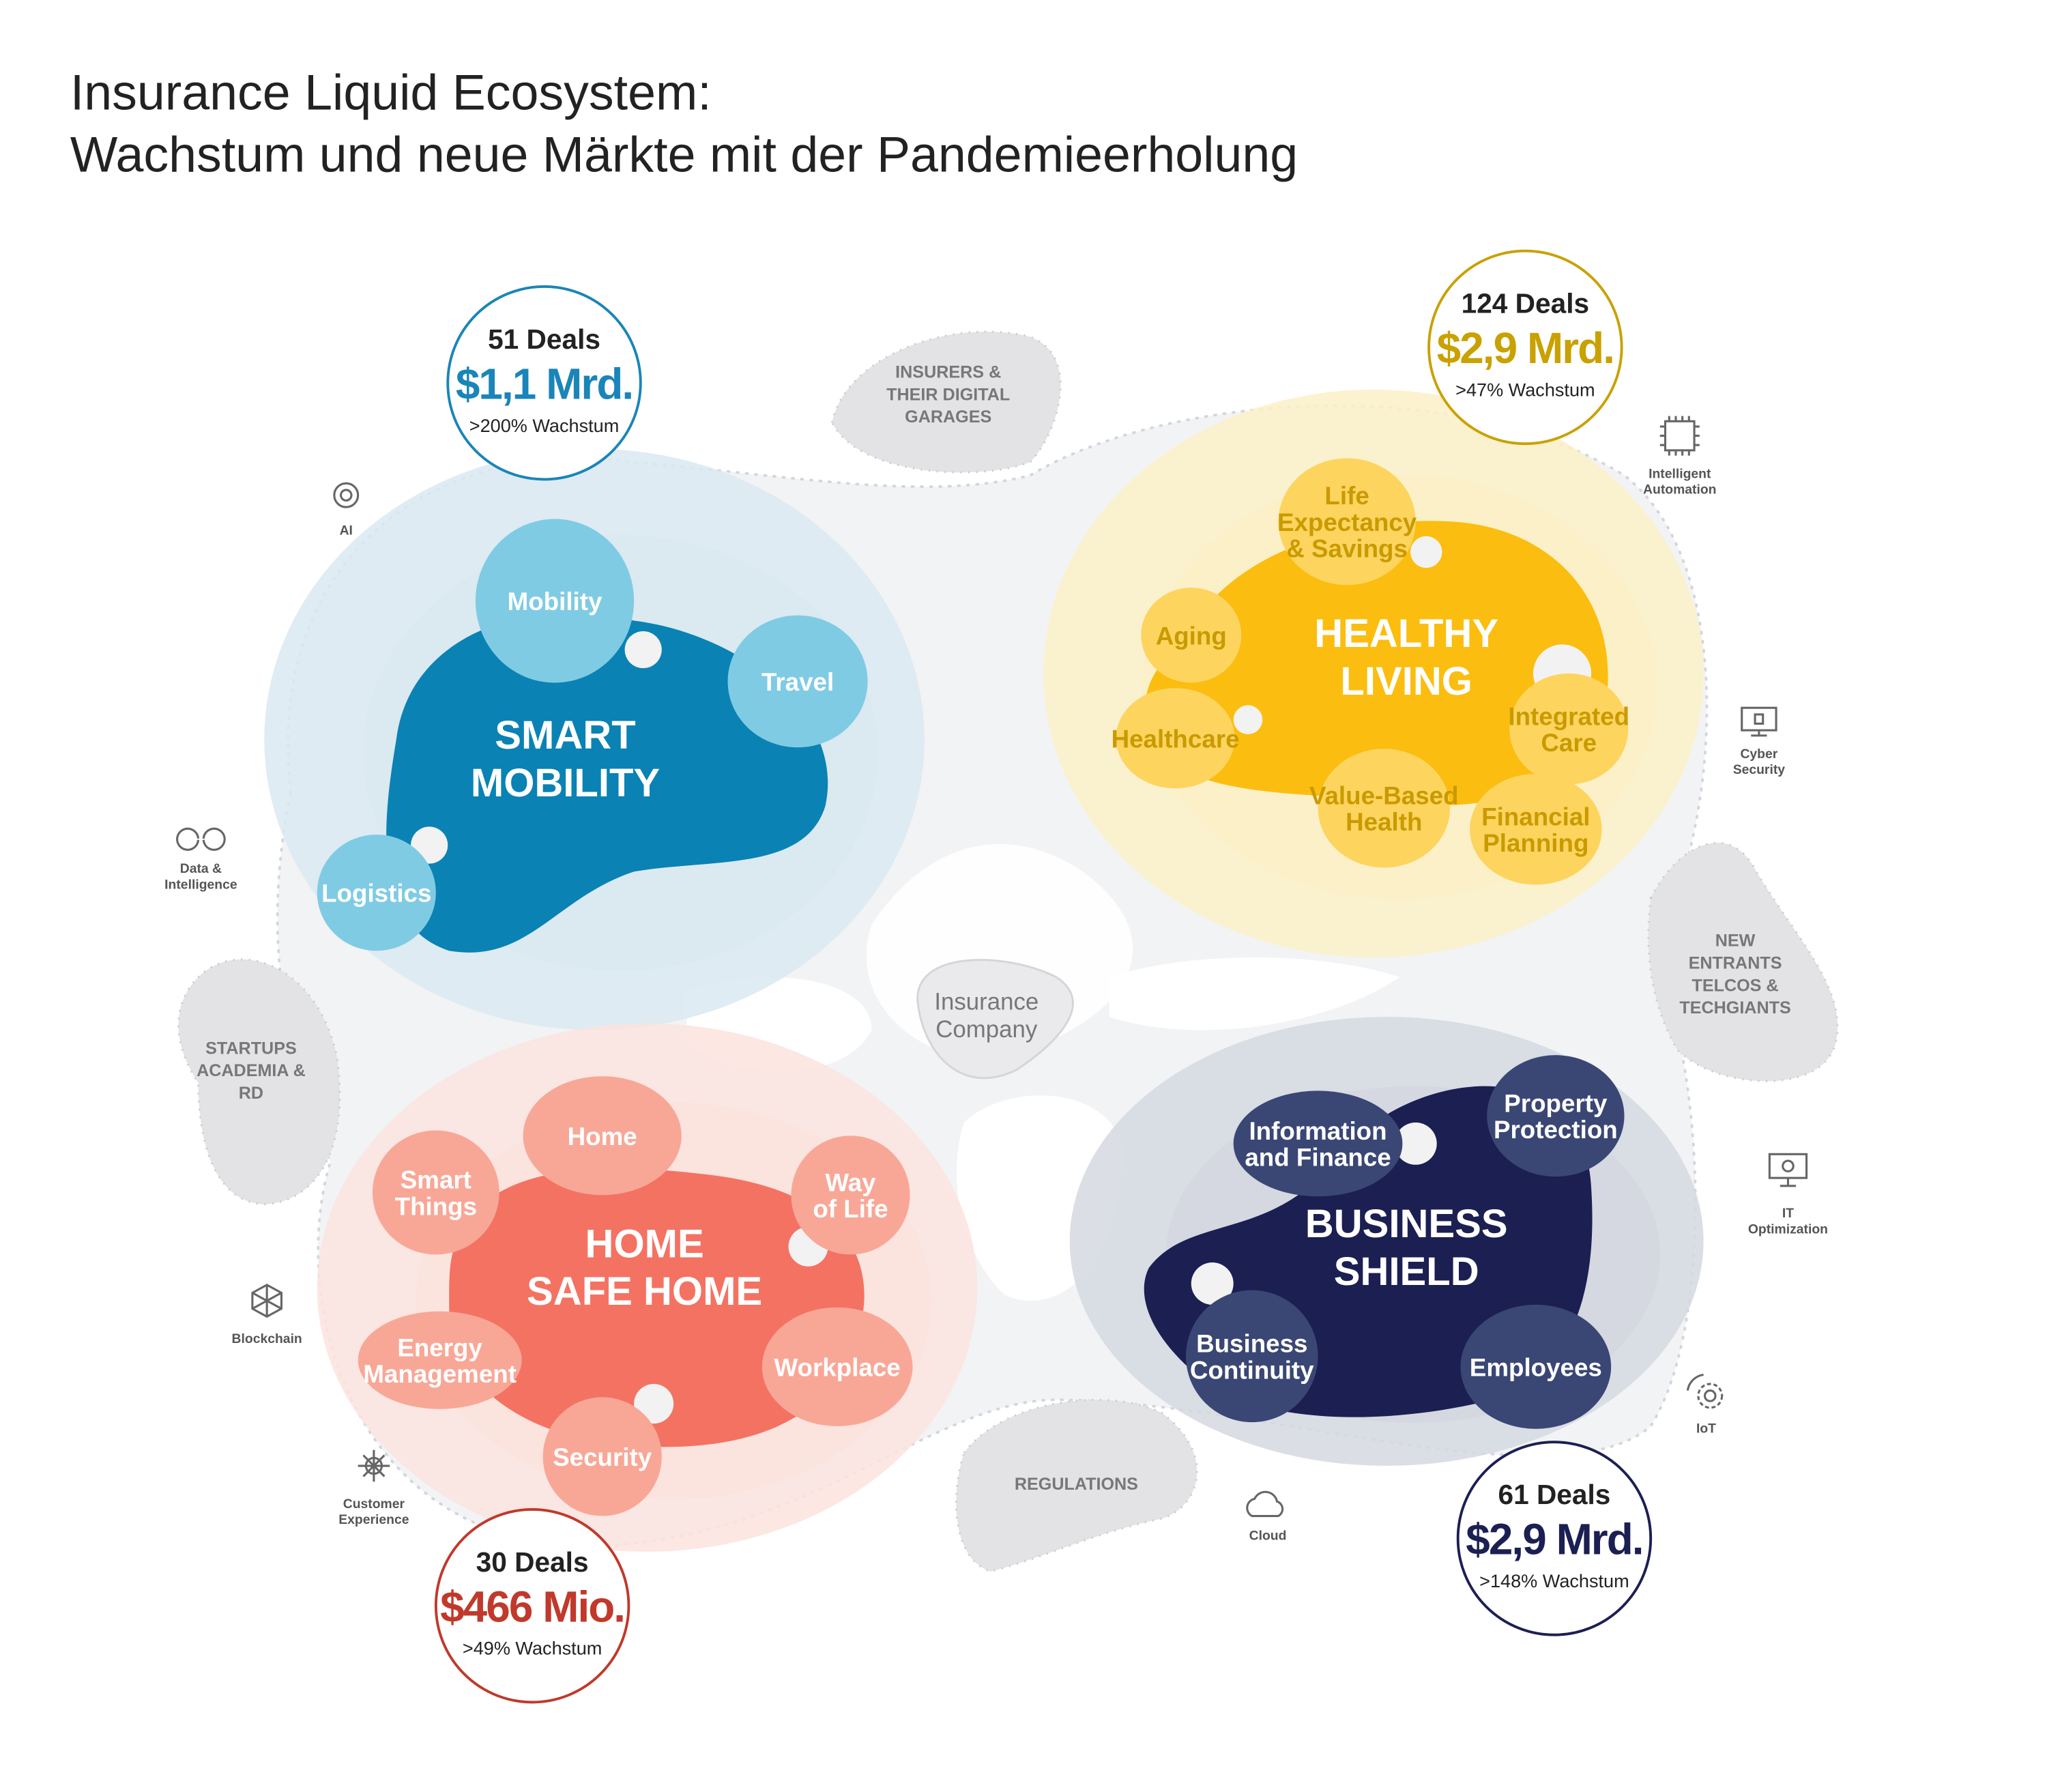 The width and height of the screenshot is (2047, 1792). Describe the element at coordinates (1759, 719) in the screenshot. I see `monitor-lock-icon` at that location.